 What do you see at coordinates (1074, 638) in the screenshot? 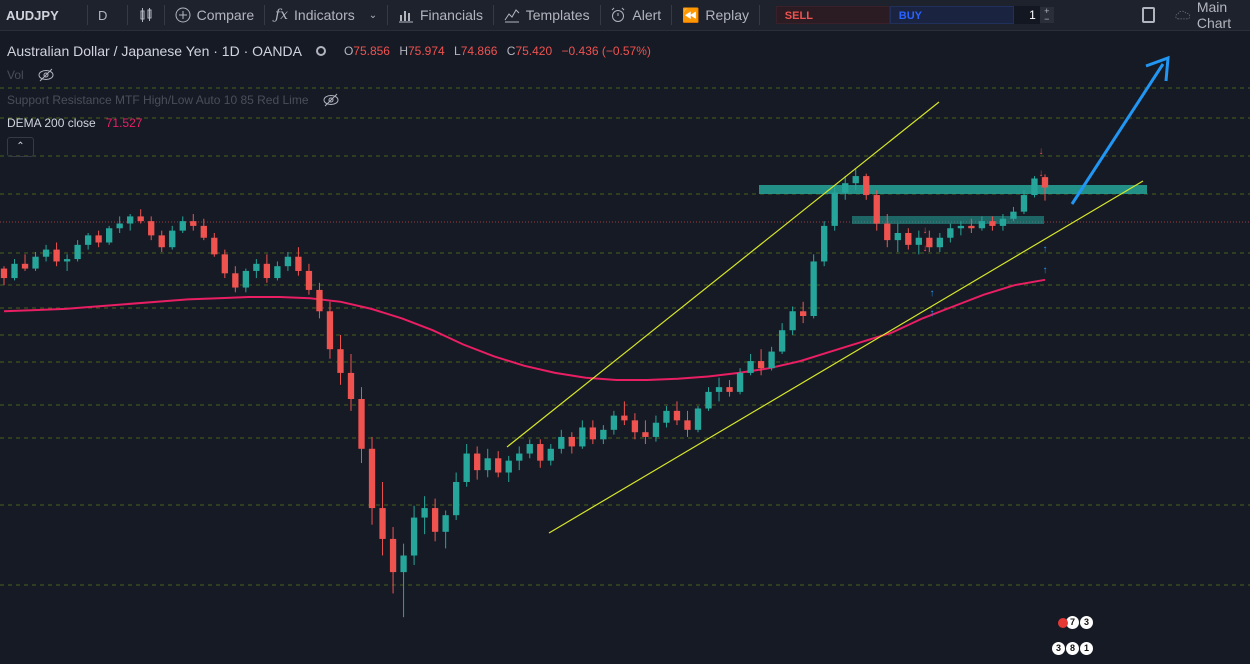
I see `events-badges: 7 3 3 8 1` at bounding box center [1074, 638].